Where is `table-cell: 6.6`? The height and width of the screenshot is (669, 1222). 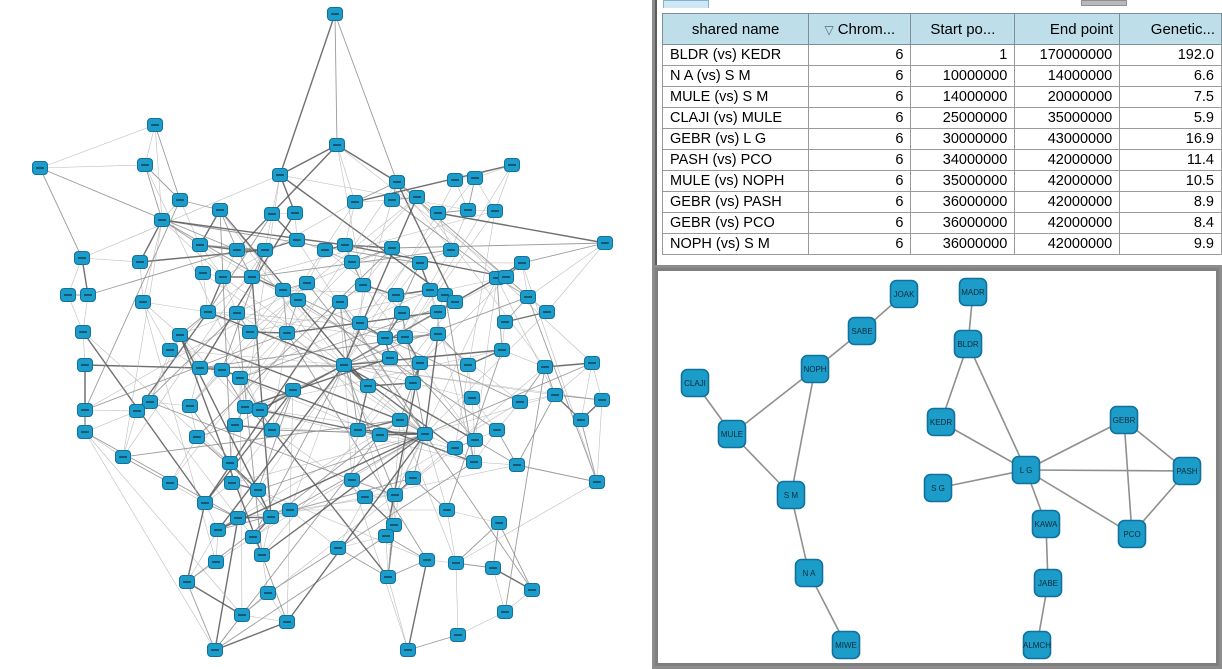
table-cell: 6.6 is located at coordinates (1170, 76).